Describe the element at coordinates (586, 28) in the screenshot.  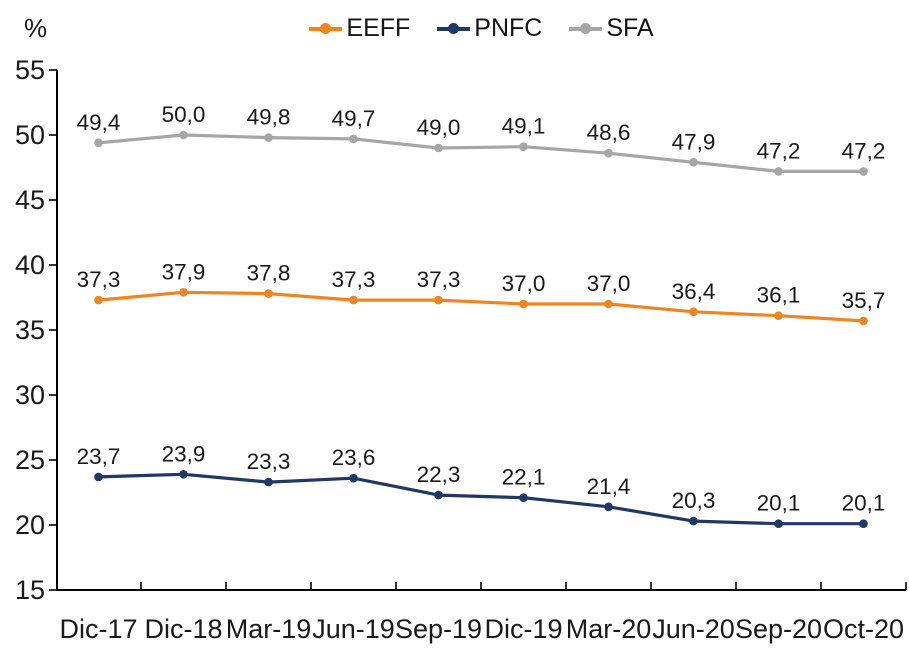
I see `legend-marker-sfa-icon` at that location.